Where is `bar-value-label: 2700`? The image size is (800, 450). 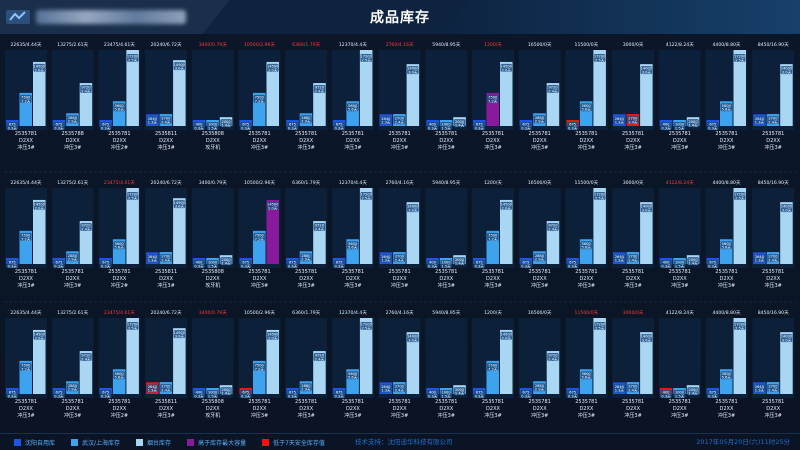
bar-value-label: 2700 is located at coordinates (400, 387).